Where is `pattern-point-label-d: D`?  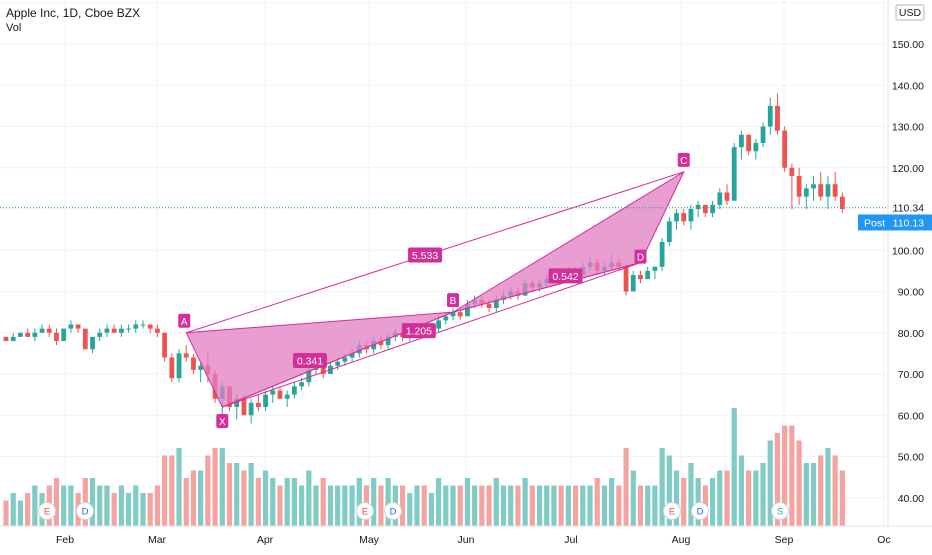 pattern-point-label-d: D is located at coordinates (640, 258).